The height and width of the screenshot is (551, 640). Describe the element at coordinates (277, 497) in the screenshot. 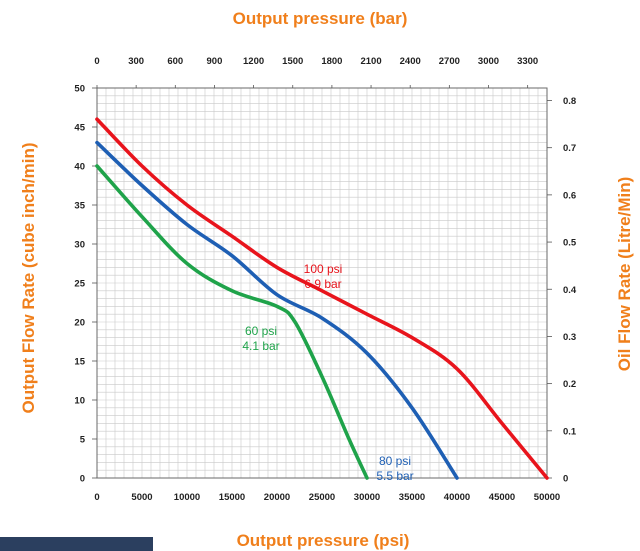

I see `x-bottom-tick-label: 20000` at that location.